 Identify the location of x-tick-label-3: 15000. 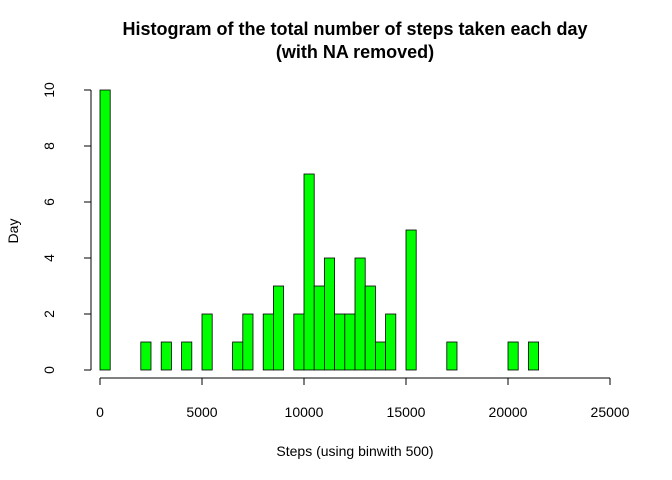
(406, 412).